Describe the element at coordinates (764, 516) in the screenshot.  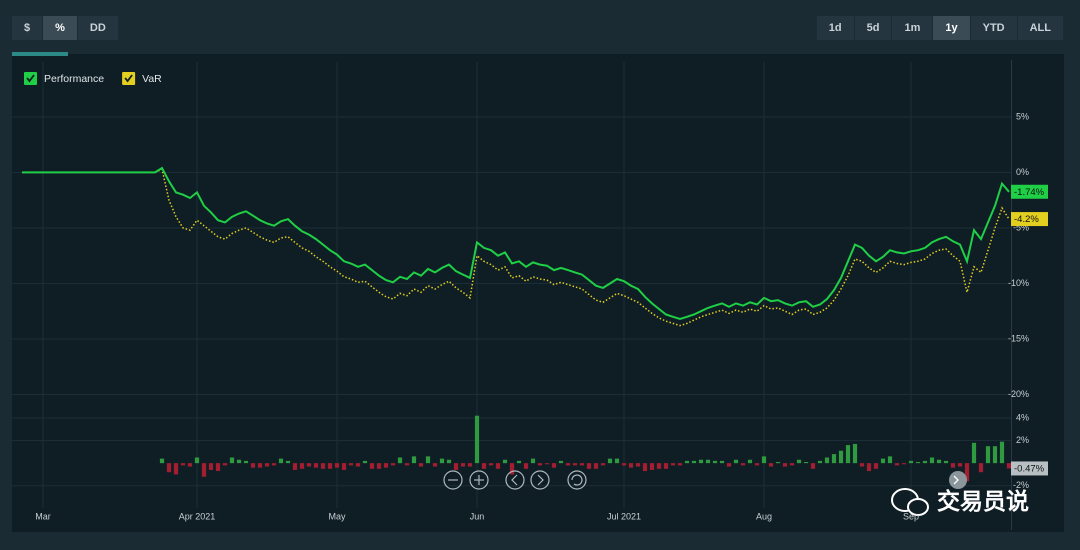
I see `x-tick-label: Aug` at that location.